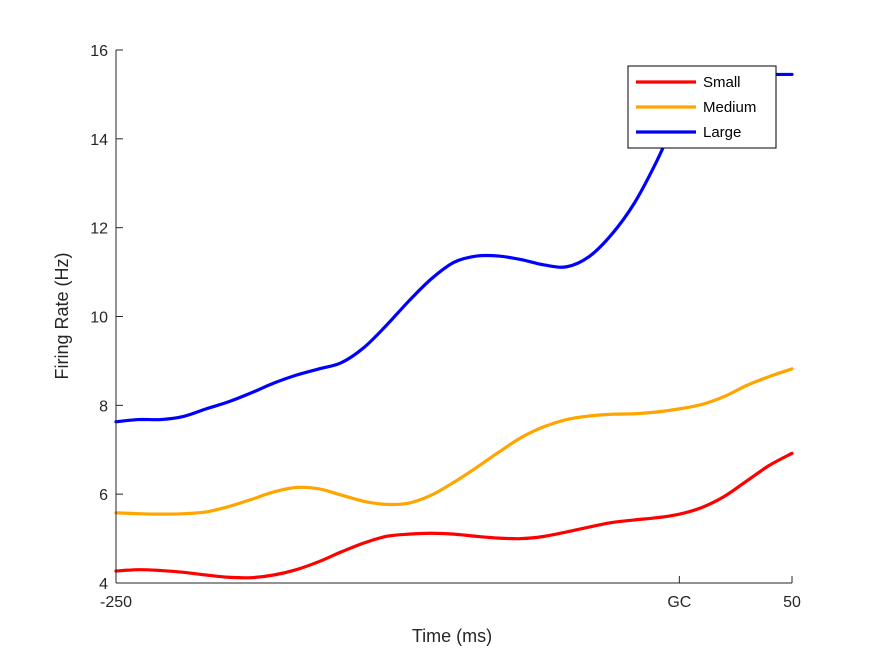 The width and height of the screenshot is (875, 656). Describe the element at coordinates (99, 51) in the screenshot. I see `y-tick-label: 16` at that location.